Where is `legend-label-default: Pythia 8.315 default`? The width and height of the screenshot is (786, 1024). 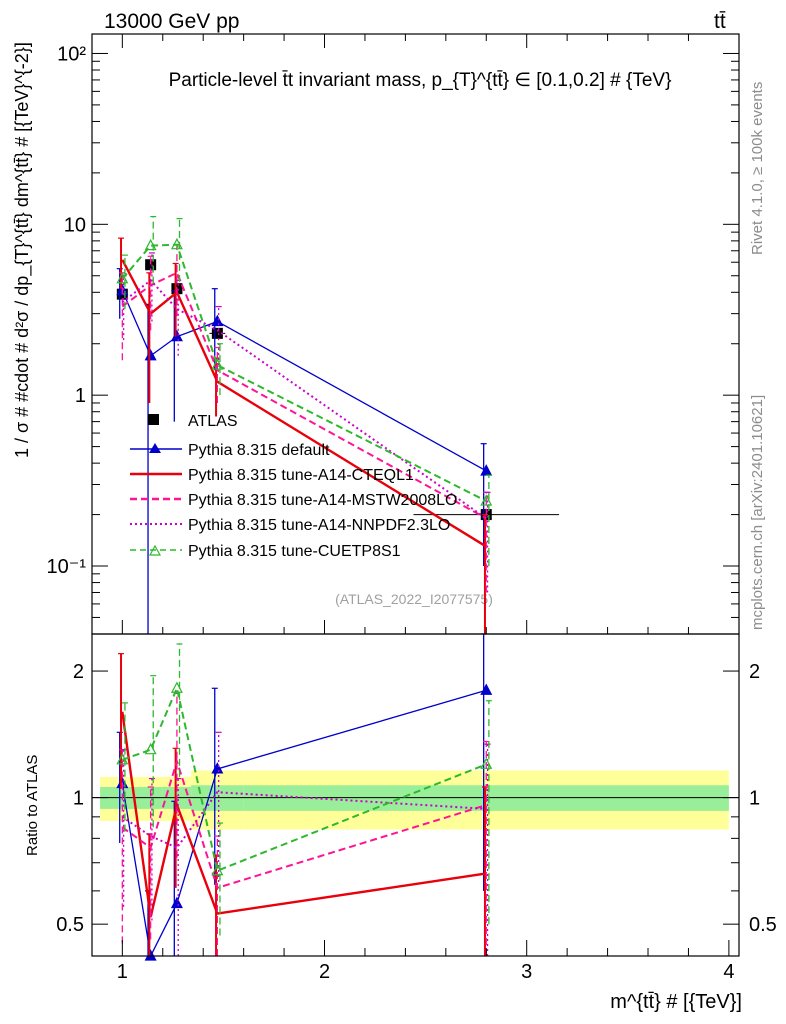 legend-label-default: Pythia 8.315 default is located at coordinates (259, 450).